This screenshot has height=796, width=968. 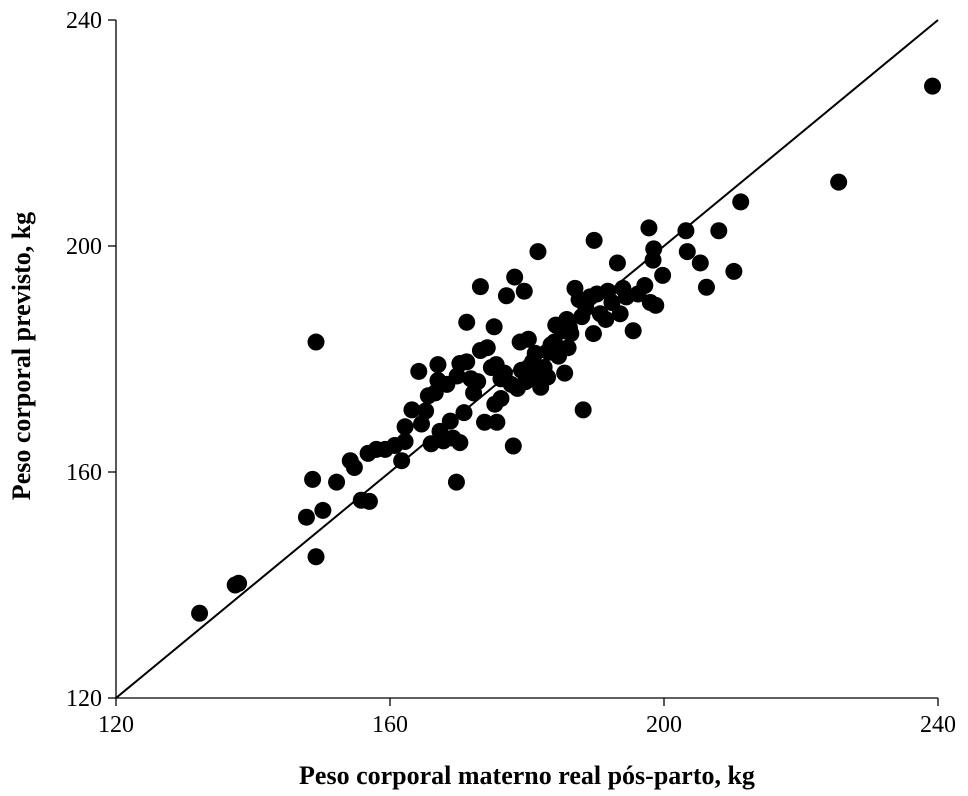 I want to click on y-tick-label: 240, so click(x=84, y=21).